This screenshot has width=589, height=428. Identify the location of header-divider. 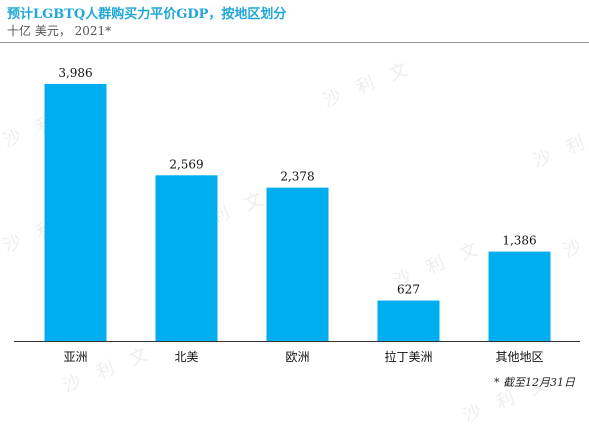
(294, 42).